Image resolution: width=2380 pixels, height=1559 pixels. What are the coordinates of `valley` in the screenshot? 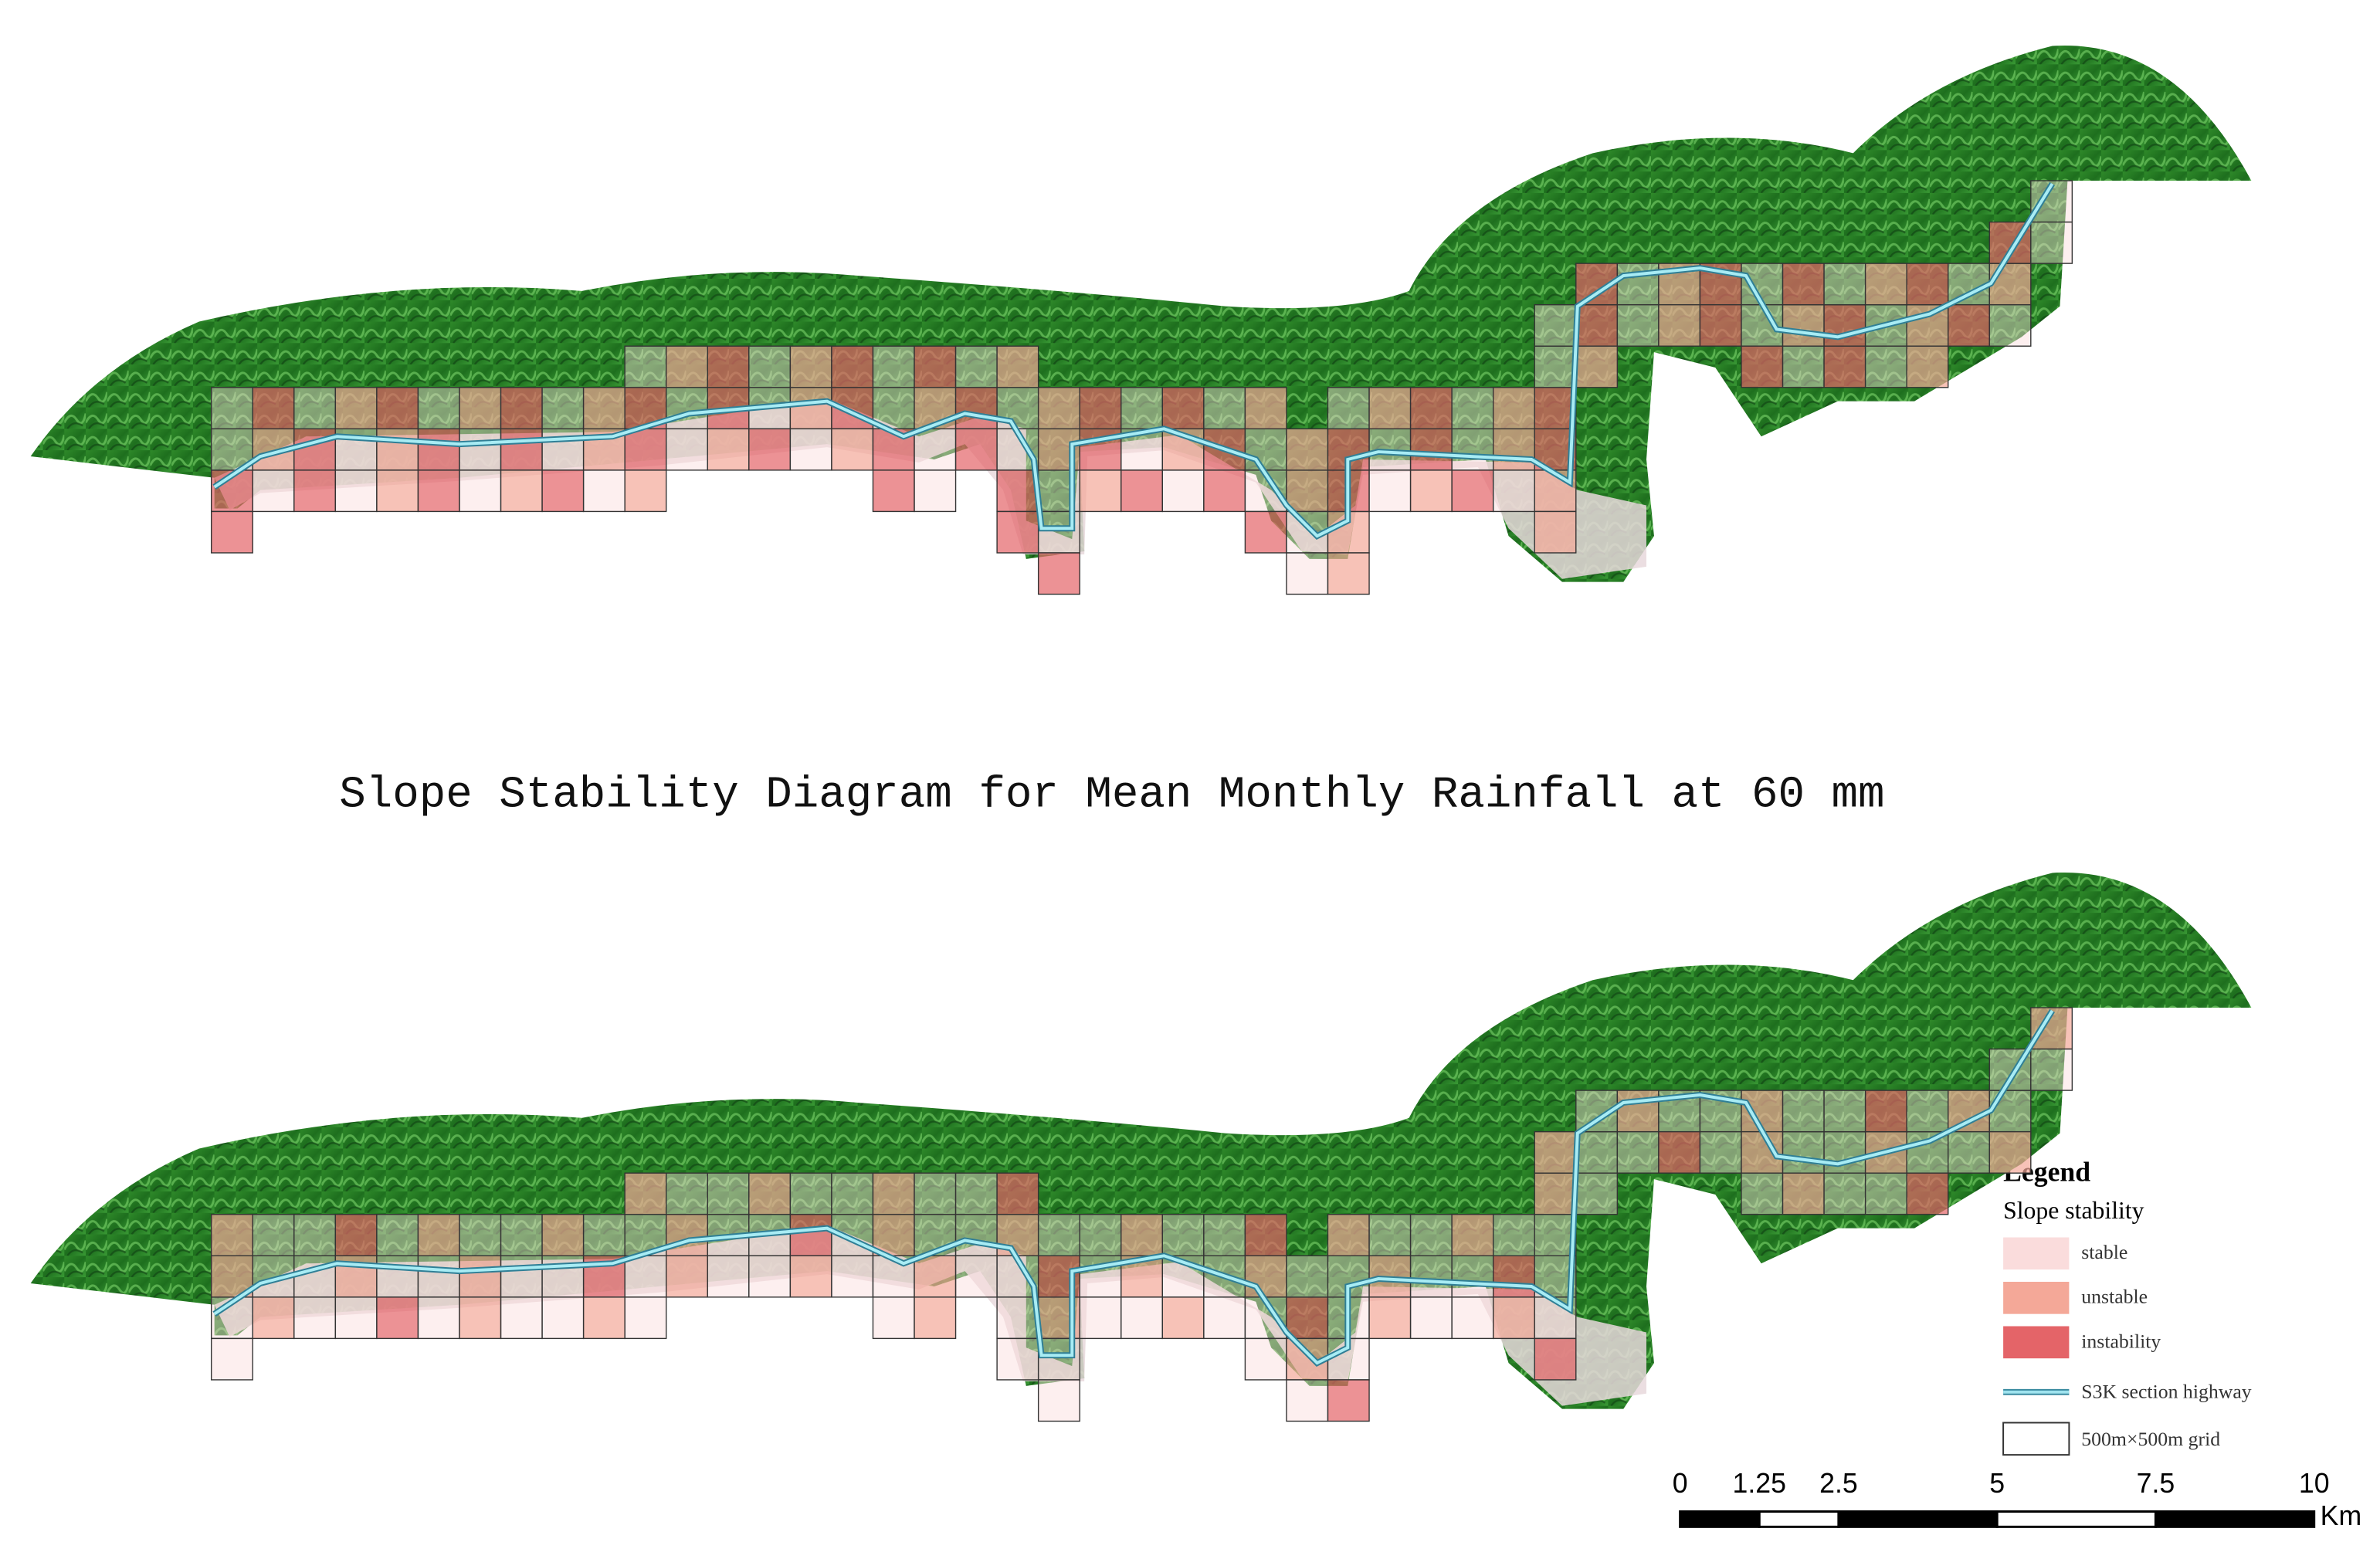 It's located at (930, 489).